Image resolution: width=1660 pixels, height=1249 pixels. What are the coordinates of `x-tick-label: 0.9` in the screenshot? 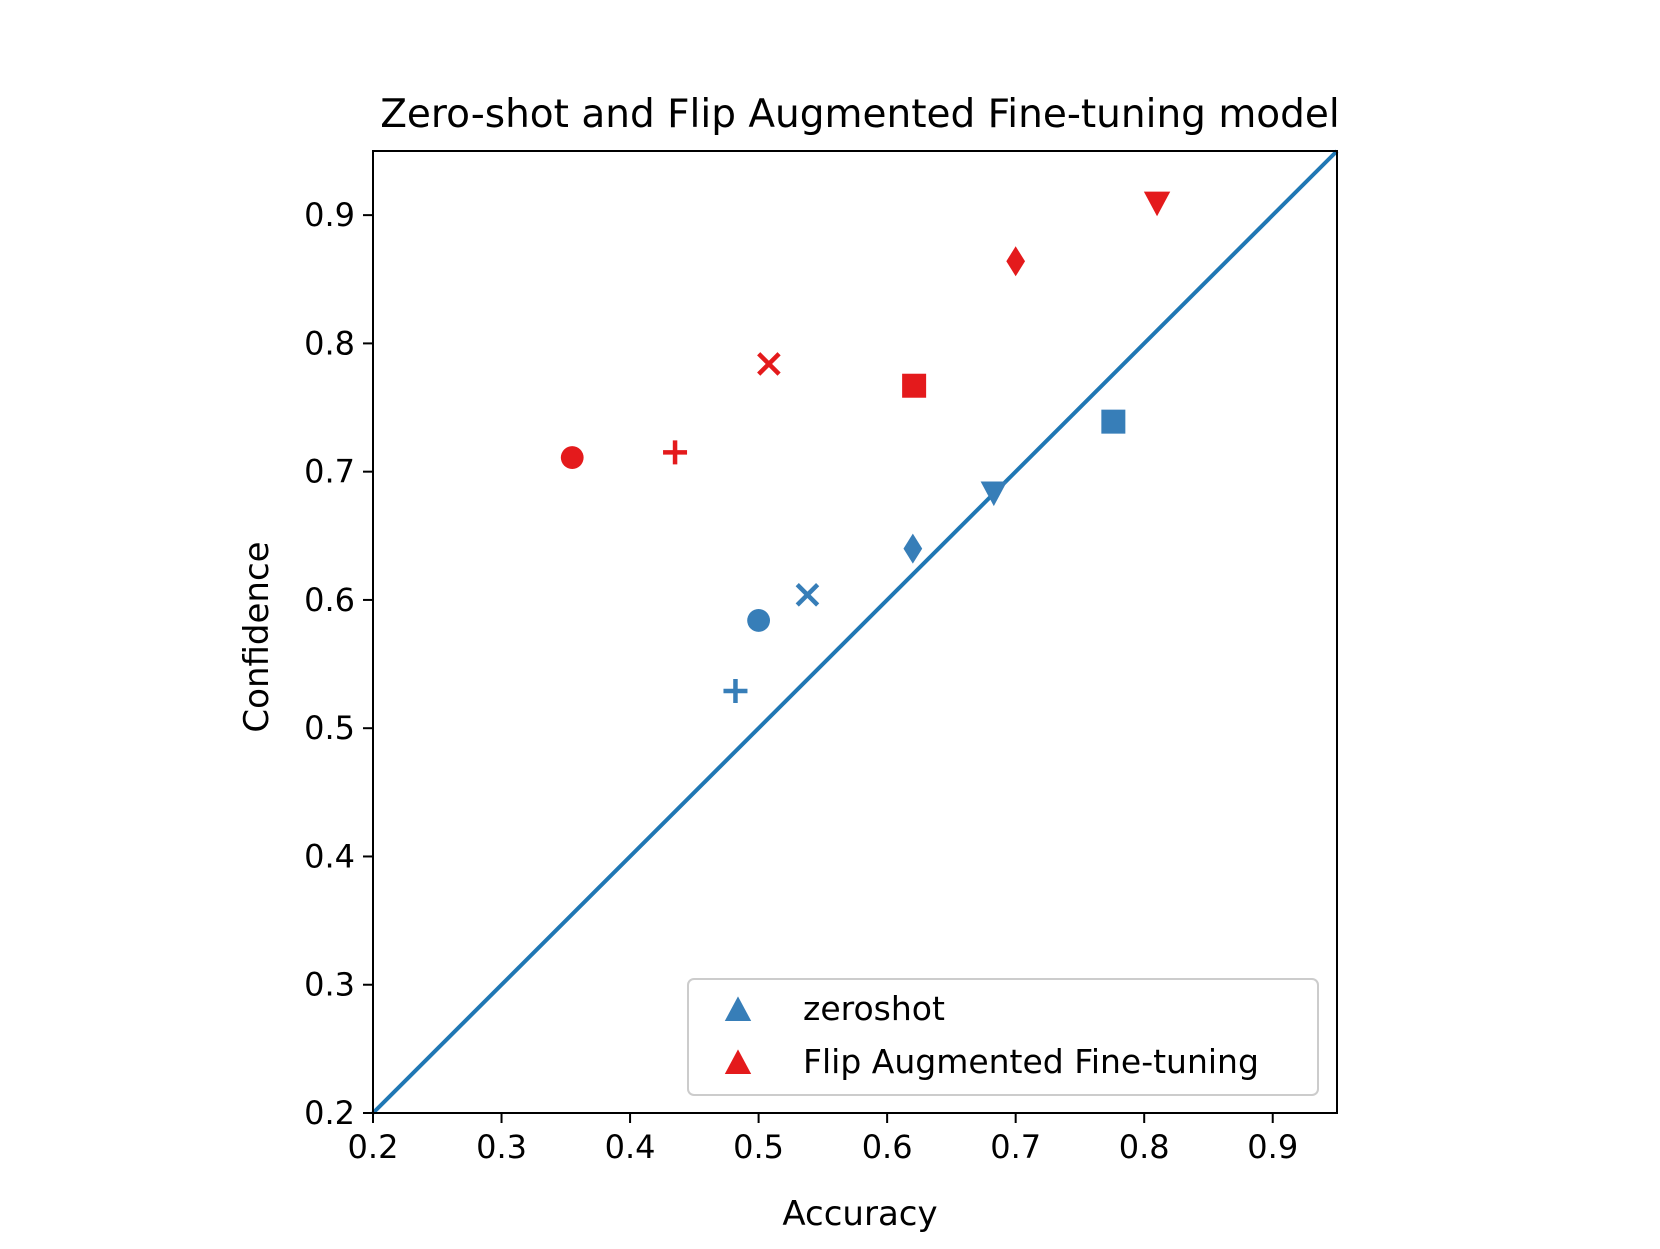 It's located at (1272, 1147).